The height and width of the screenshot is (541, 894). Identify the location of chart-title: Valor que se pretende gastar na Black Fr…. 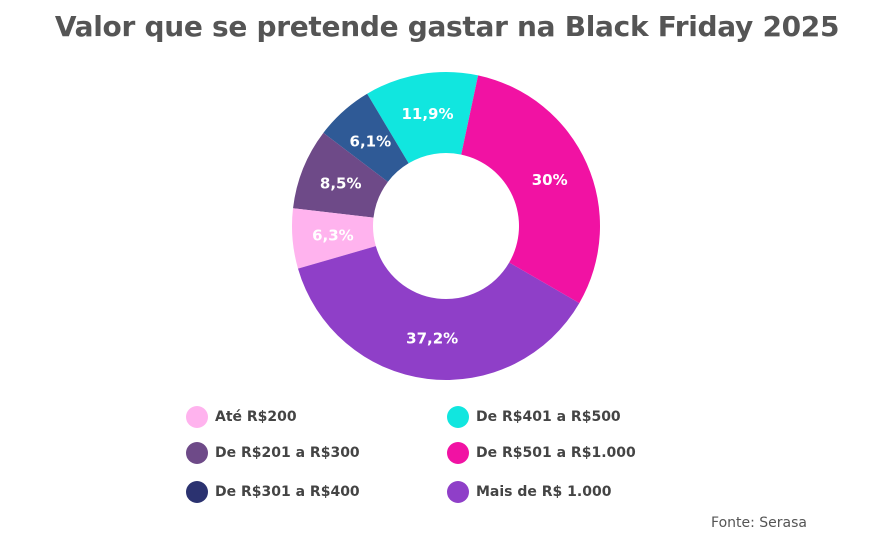
(447, 26).